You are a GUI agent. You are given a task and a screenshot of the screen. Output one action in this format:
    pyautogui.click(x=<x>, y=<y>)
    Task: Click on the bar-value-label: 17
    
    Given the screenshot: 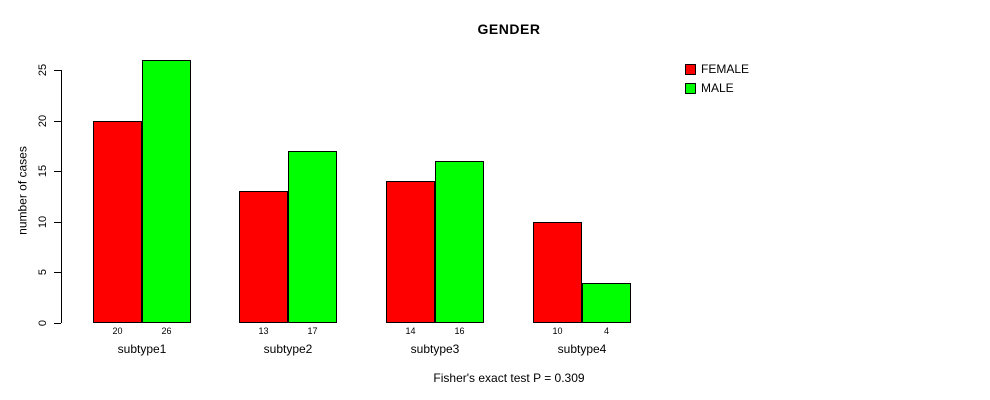 What is the action you would take?
    pyautogui.click(x=312, y=331)
    